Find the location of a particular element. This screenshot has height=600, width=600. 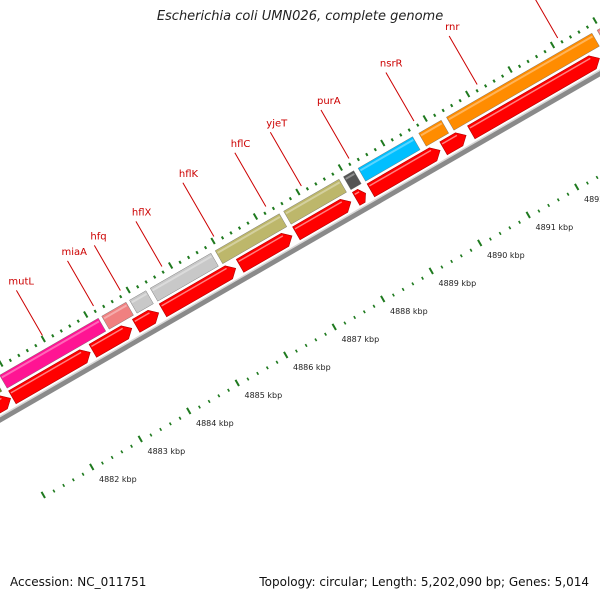

gene-block-hfq is located at coordinates (141, 302).